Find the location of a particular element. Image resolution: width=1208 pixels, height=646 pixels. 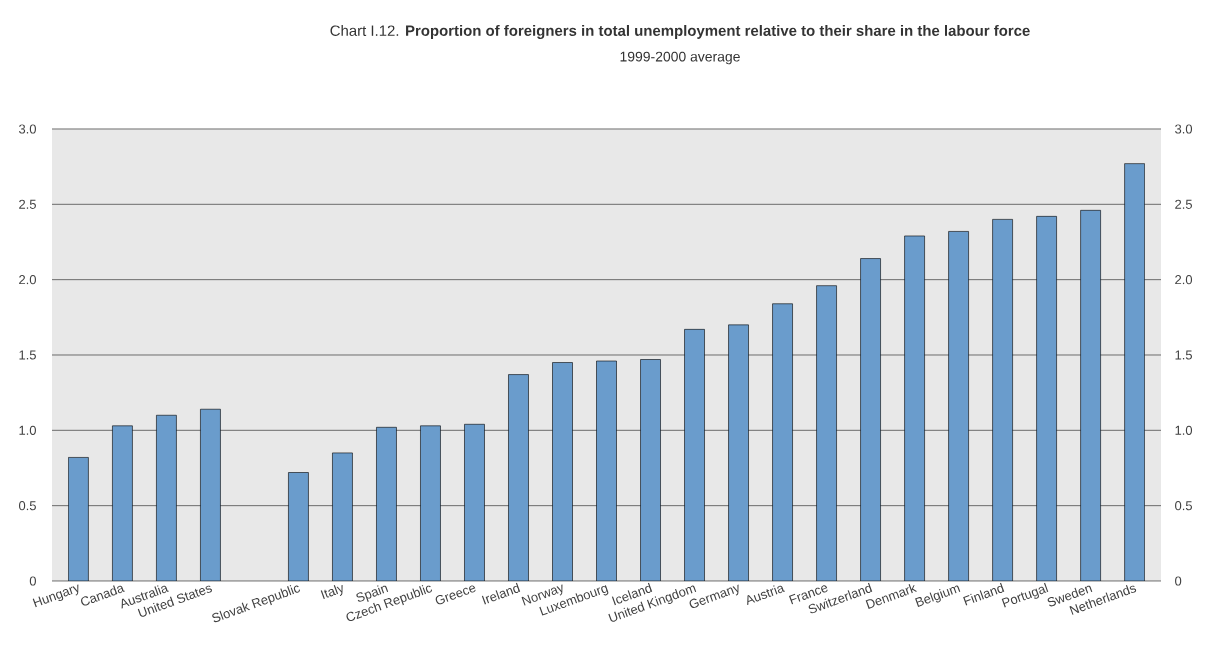

y-tick-label: 2.0 is located at coordinates (27, 280).